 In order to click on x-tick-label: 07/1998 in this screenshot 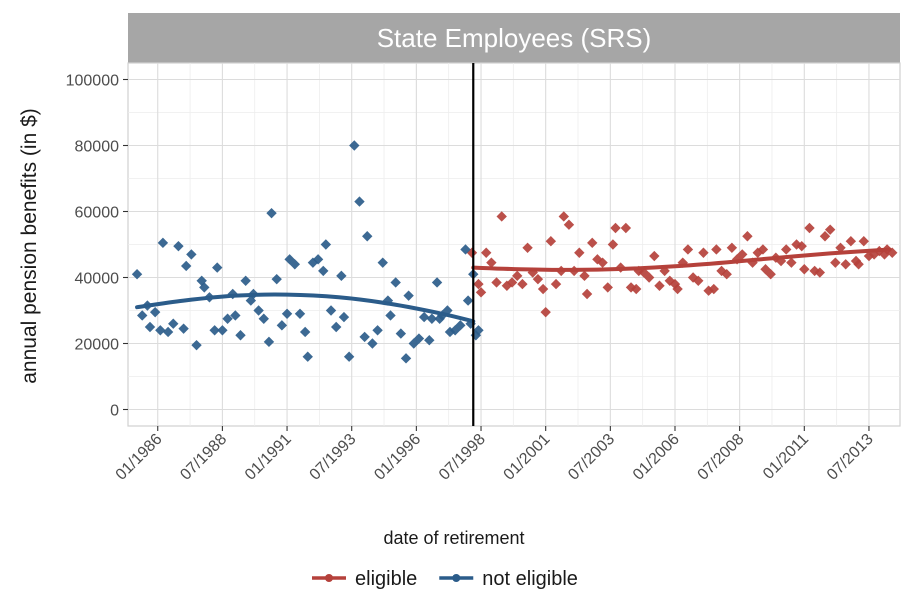, I will do `click(462, 457)`.